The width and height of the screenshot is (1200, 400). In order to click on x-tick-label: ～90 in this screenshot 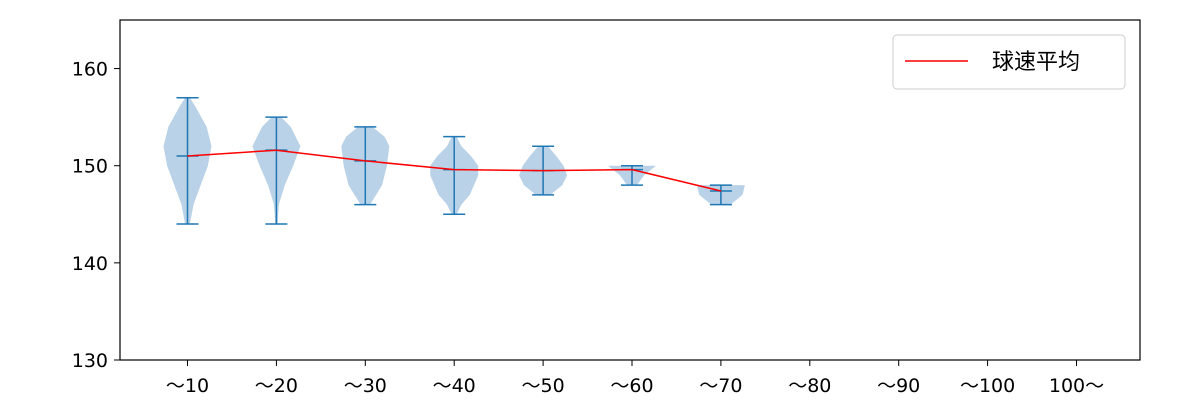, I will do `click(898, 386)`.